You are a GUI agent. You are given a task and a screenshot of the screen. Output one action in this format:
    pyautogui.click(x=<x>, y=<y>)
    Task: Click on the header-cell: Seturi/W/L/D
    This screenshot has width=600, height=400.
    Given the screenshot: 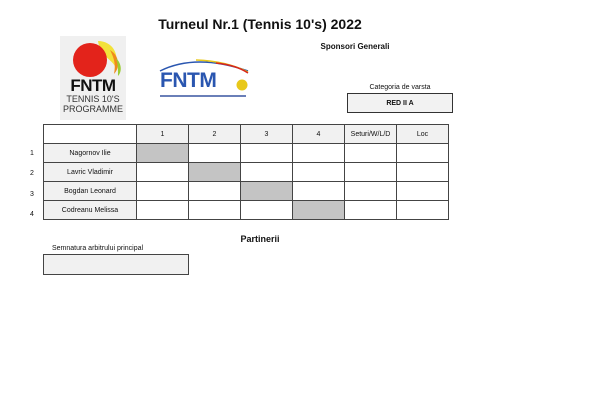 What is the action you would take?
    pyautogui.click(x=370, y=134)
    